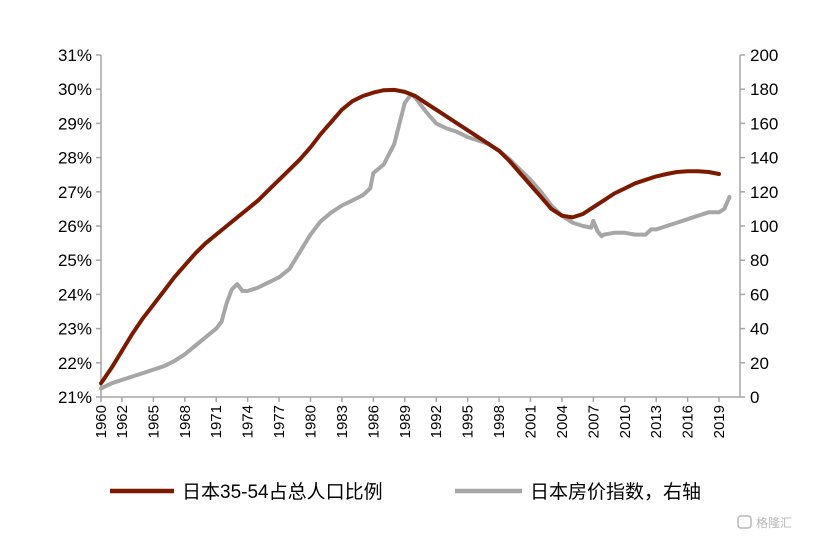  What do you see at coordinates (759, 363) in the screenshot?
I see `right-y-tick-label: 20` at bounding box center [759, 363].